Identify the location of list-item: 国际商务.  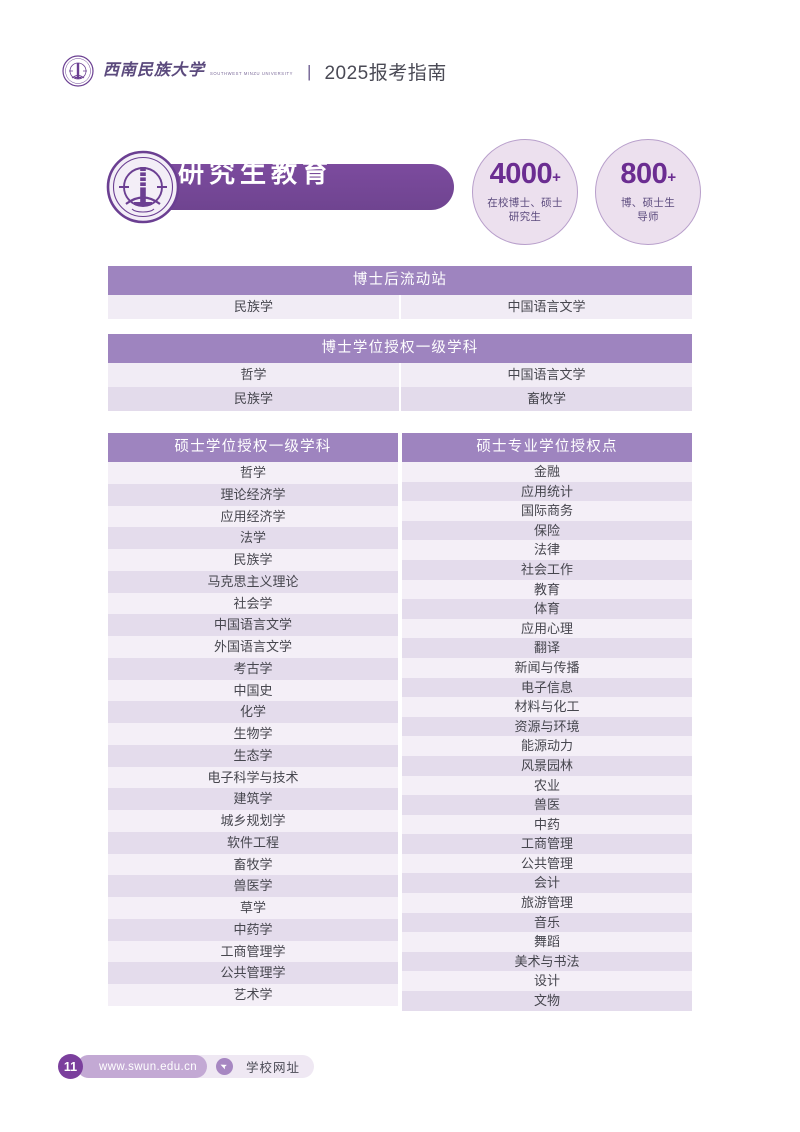
(547, 511).